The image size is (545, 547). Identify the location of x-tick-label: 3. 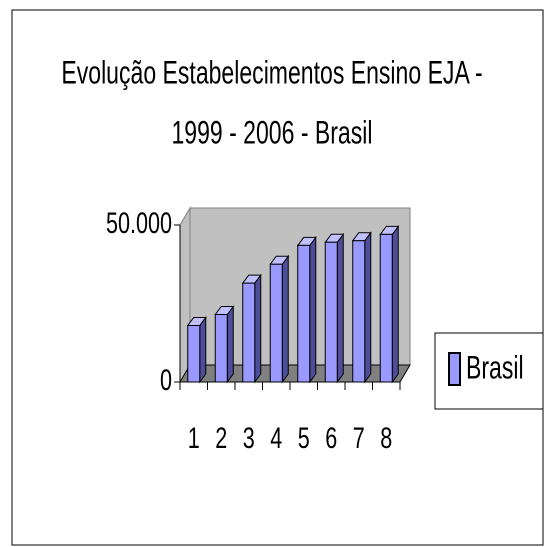
(249, 437).